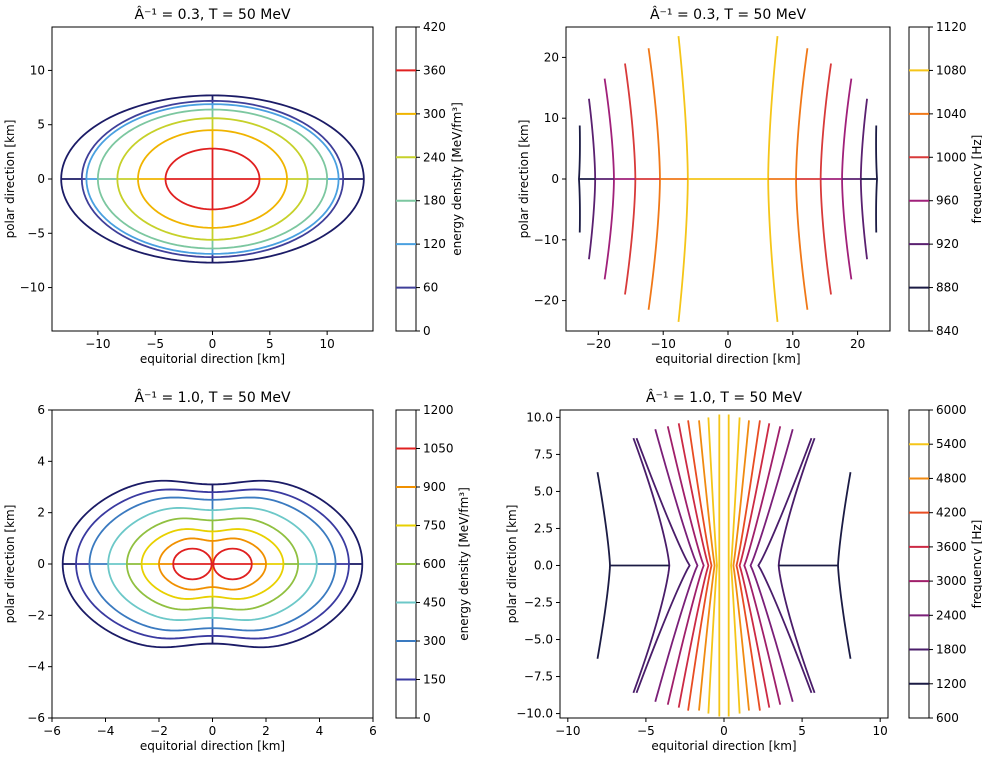 The image size is (982, 758). I want to click on colorbar-tick-label: 5400, so click(951, 444).